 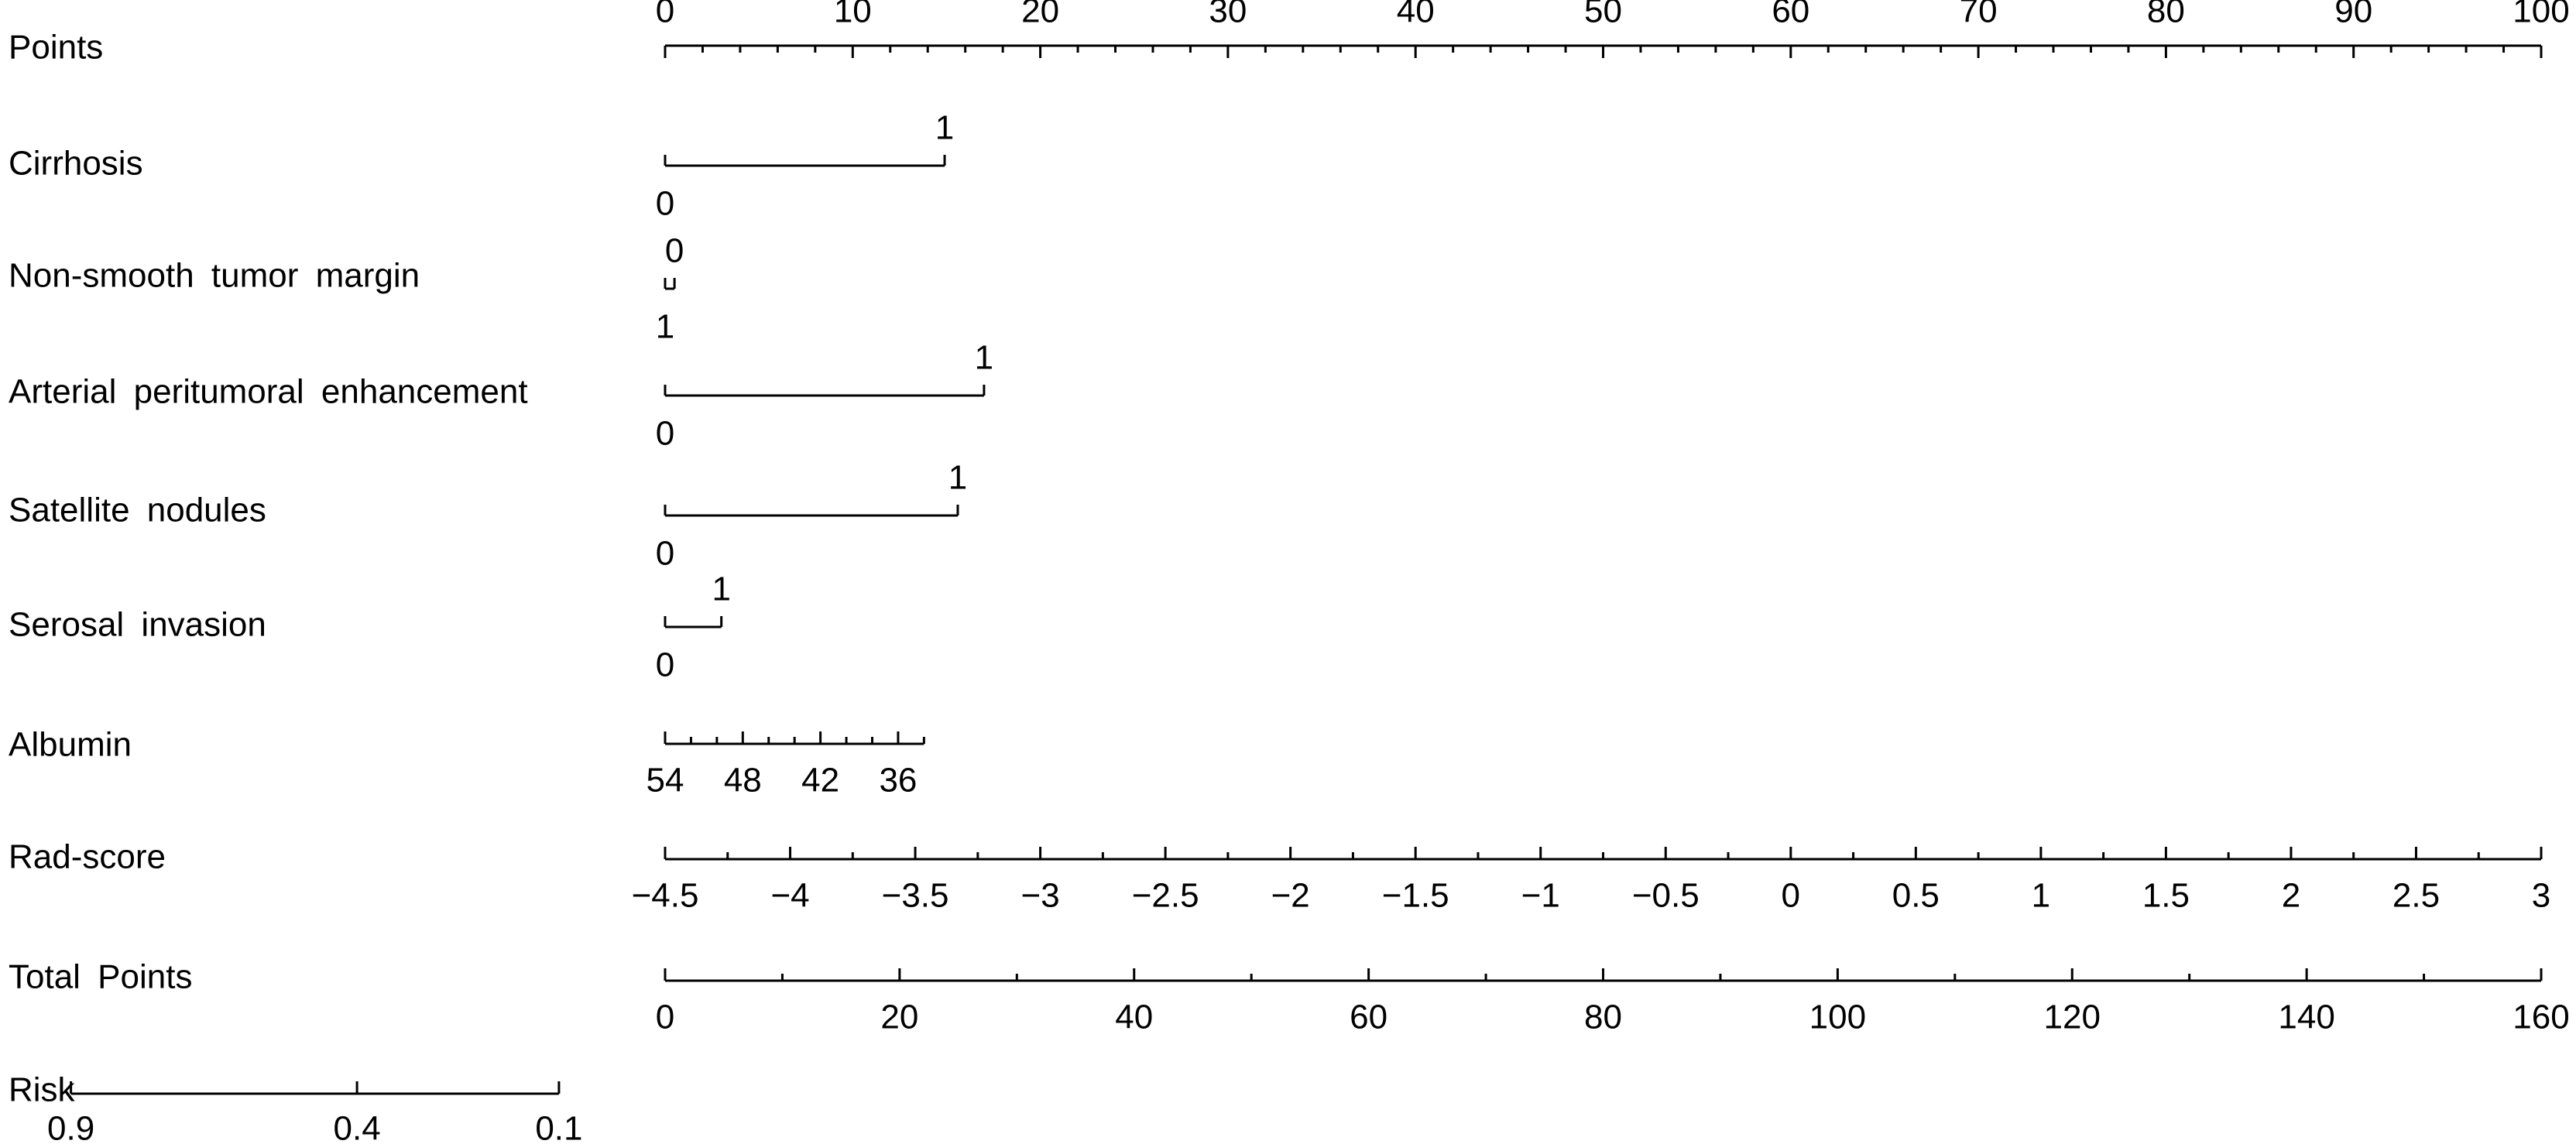 What do you see at coordinates (789, 896) in the screenshot?
I see `tick-label: −4` at bounding box center [789, 896].